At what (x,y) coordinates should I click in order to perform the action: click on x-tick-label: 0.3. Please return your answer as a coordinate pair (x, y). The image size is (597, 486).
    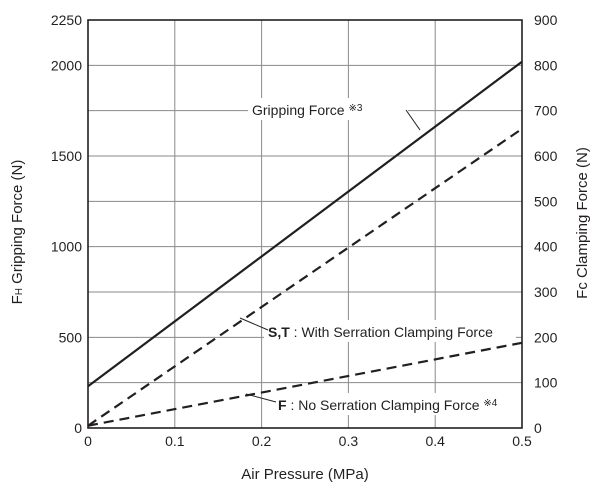
    Looking at the image, I should click on (349, 441).